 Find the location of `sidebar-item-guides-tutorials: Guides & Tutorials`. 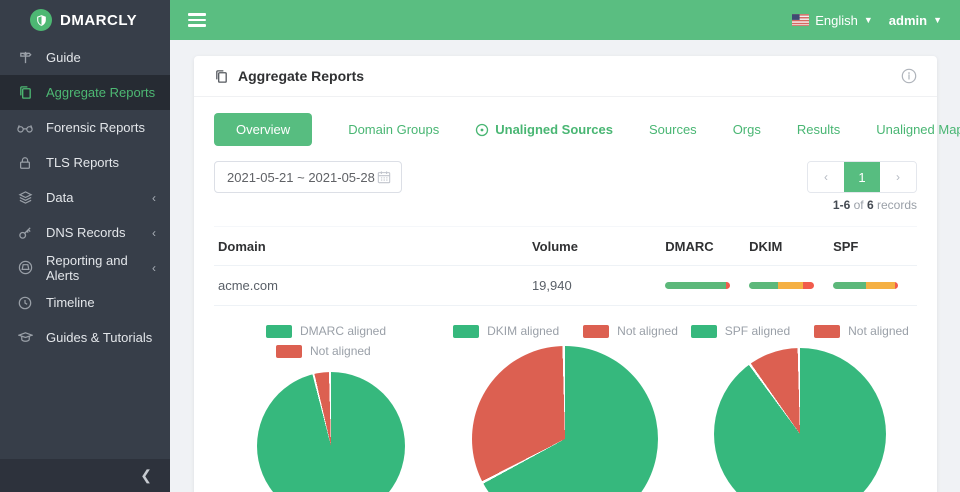

sidebar-item-guides-tutorials: Guides & Tutorials is located at coordinates (85, 337).